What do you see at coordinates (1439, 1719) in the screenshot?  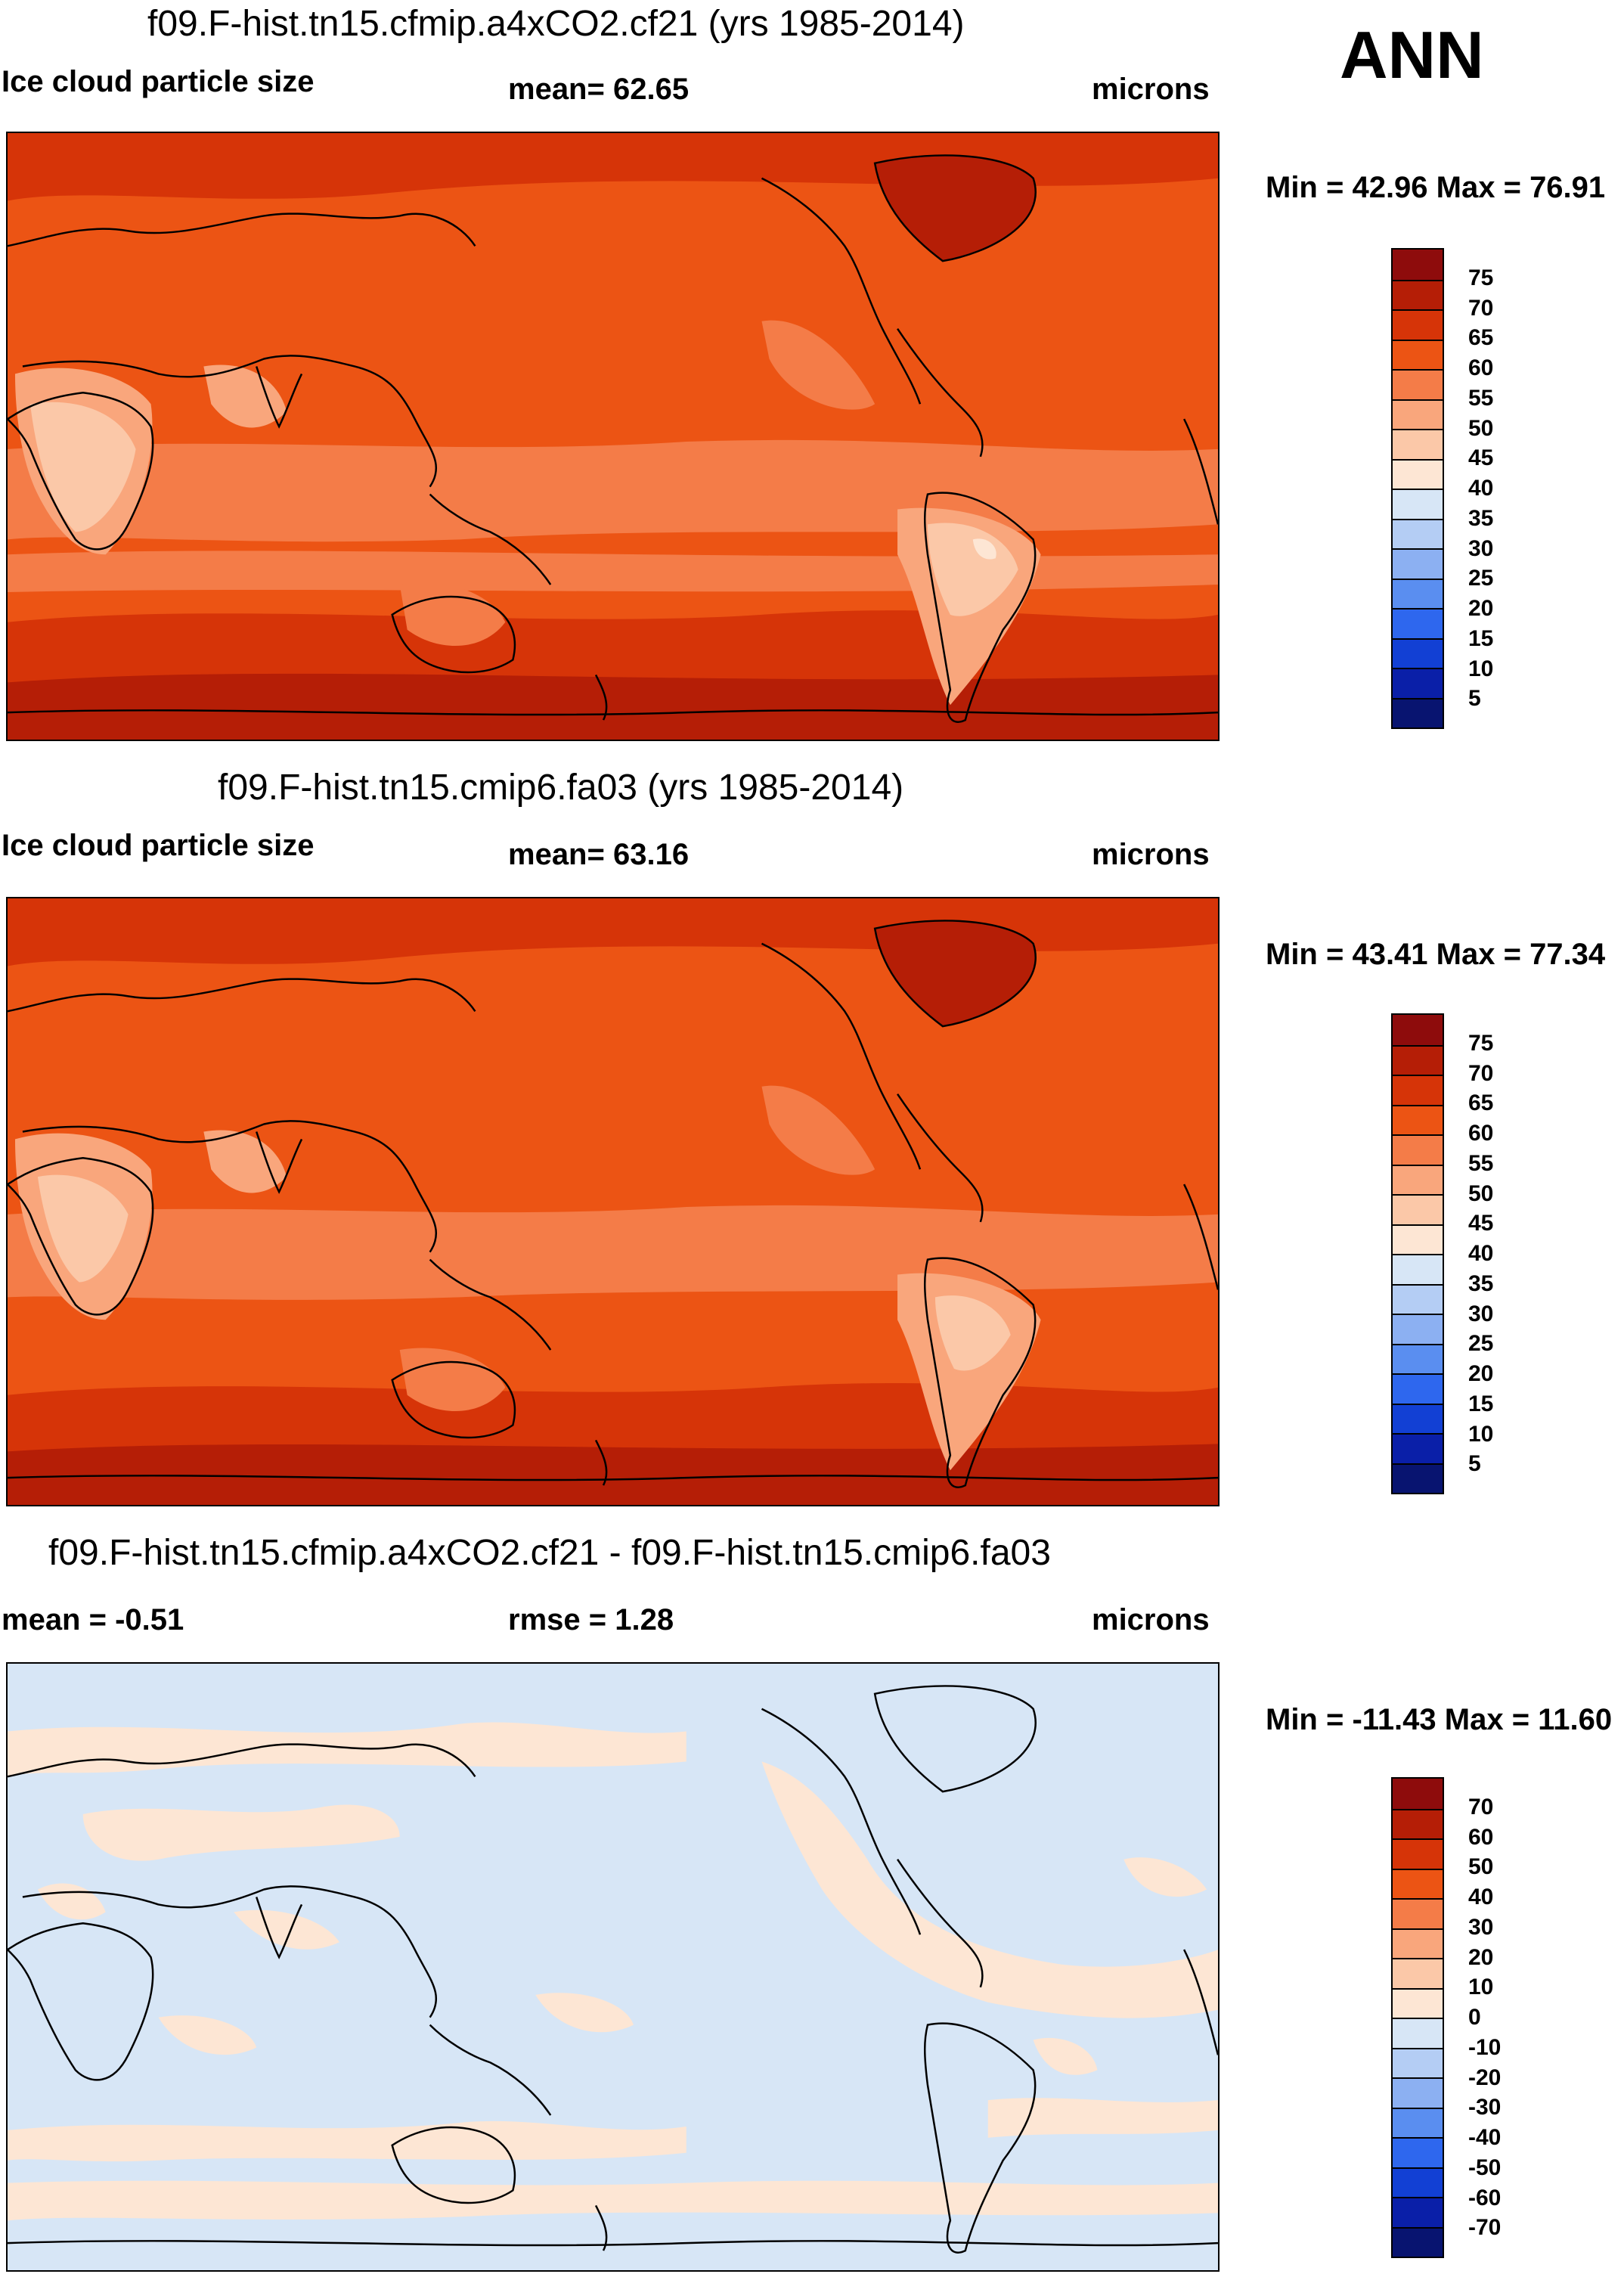 I see `panel-3-minmax: Min = -11.43 Max = 11.60` at bounding box center [1439, 1719].